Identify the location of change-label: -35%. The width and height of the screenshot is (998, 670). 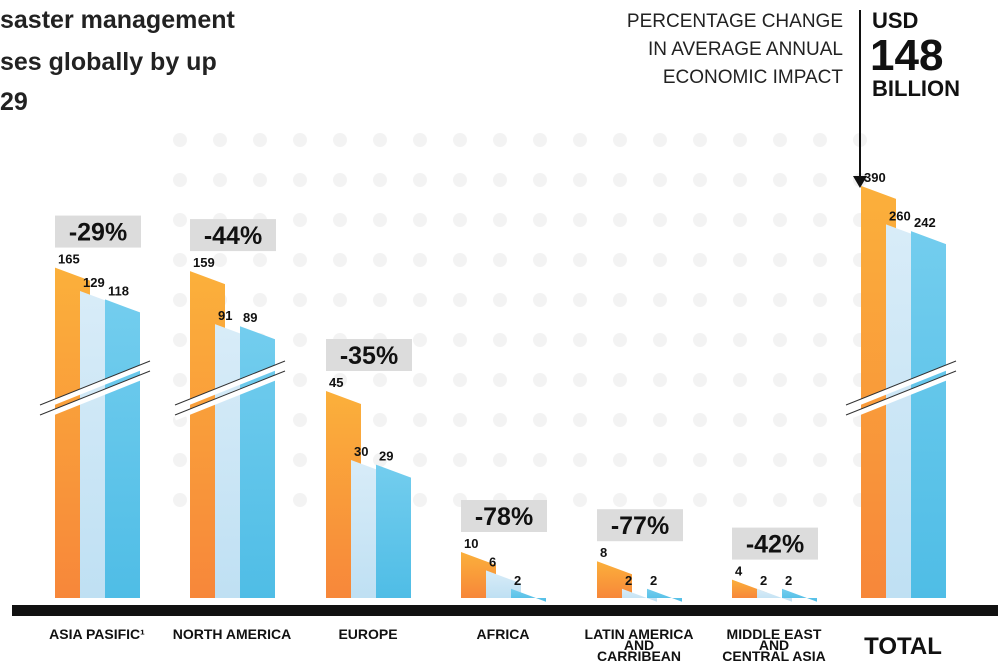
(369, 356).